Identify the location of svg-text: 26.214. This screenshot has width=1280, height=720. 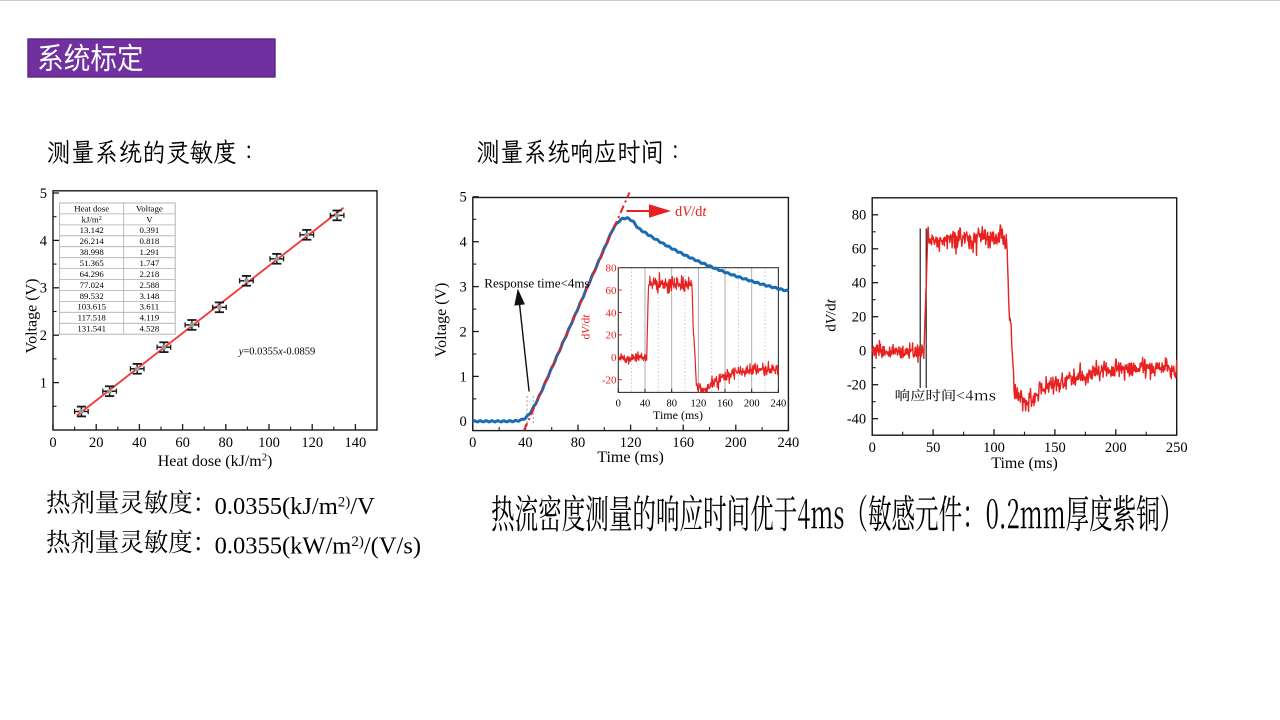
(92, 241).